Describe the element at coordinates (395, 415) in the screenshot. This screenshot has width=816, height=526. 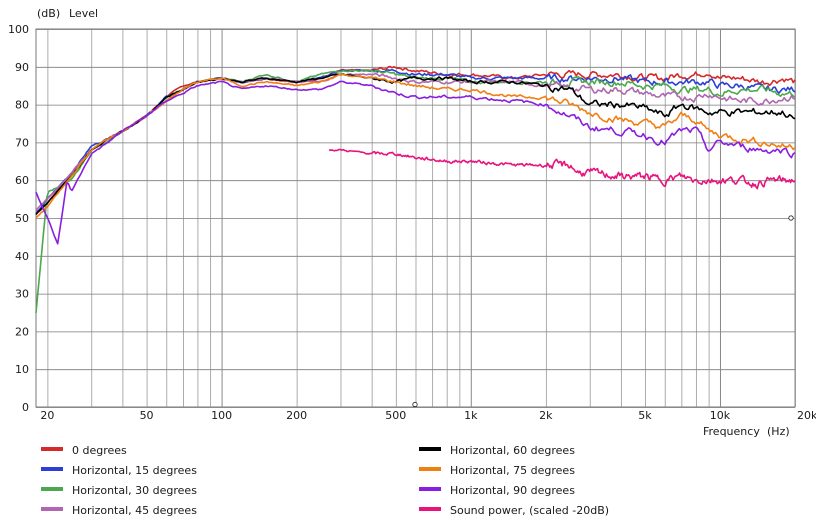
I see `x-tick-label: 500` at that location.